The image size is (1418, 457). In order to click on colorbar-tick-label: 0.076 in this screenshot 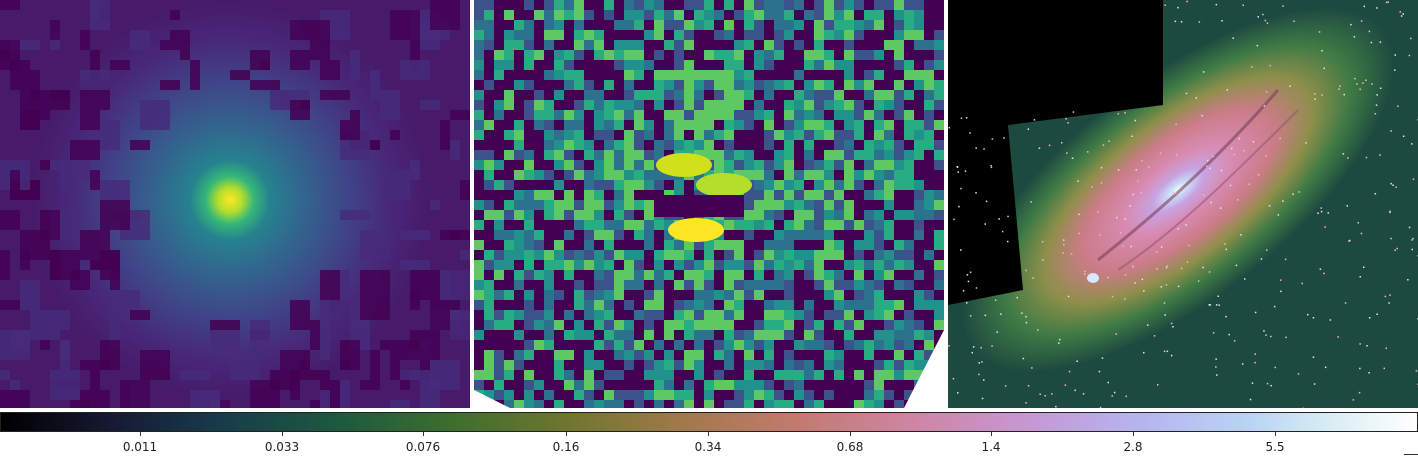, I will do `click(423, 447)`.